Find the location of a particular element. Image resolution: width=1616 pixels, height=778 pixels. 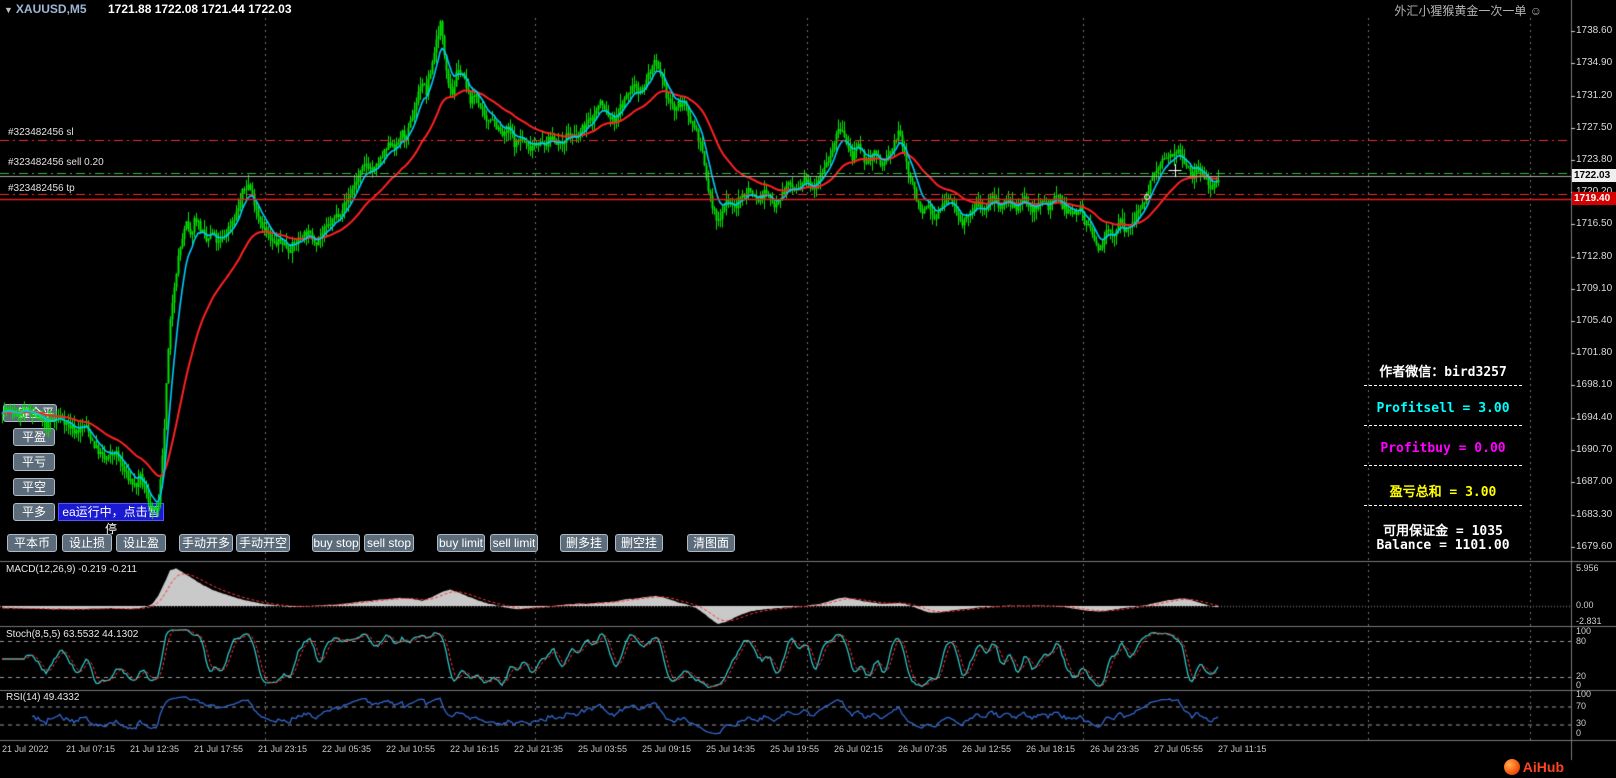

close-shorts-button: 平空 is located at coordinates (34, 487).